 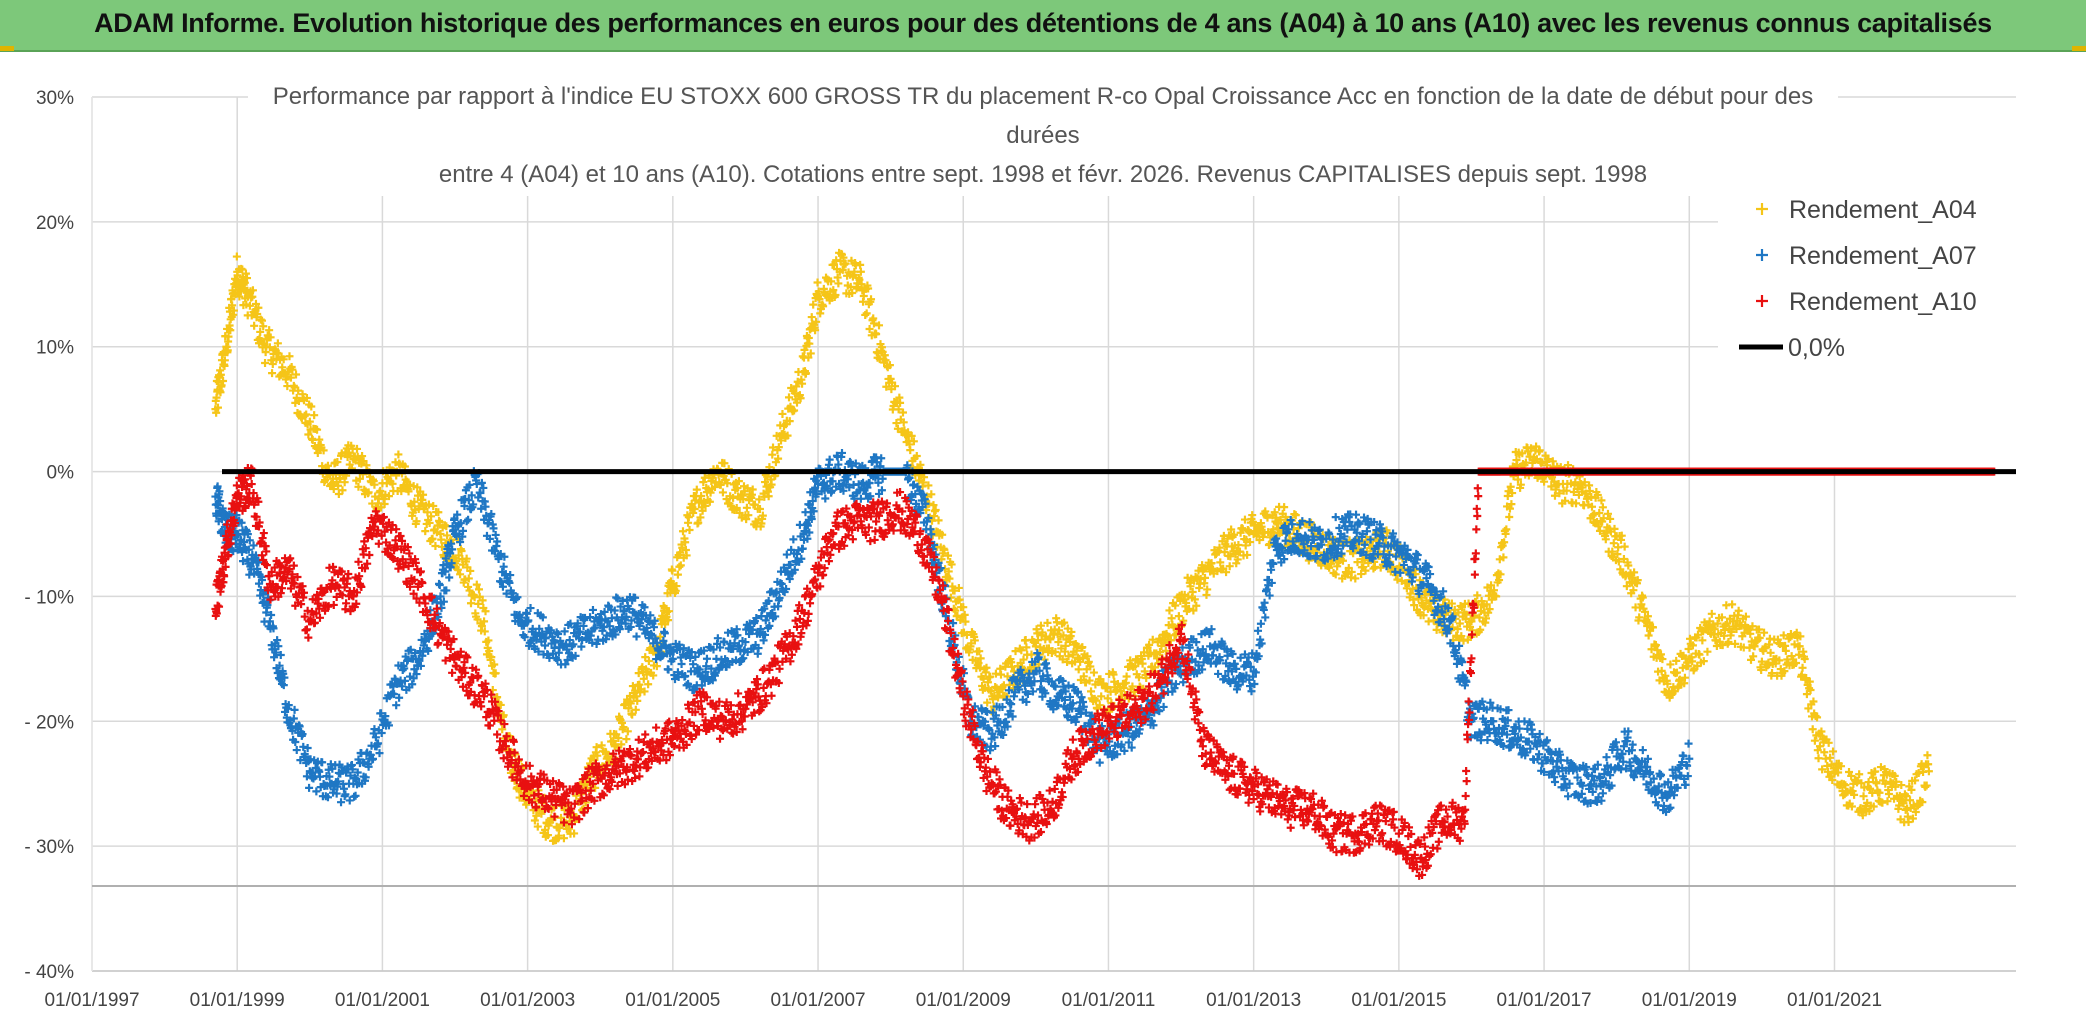 What do you see at coordinates (1868, 333) in the screenshot?
I see `legend-background` at bounding box center [1868, 333].